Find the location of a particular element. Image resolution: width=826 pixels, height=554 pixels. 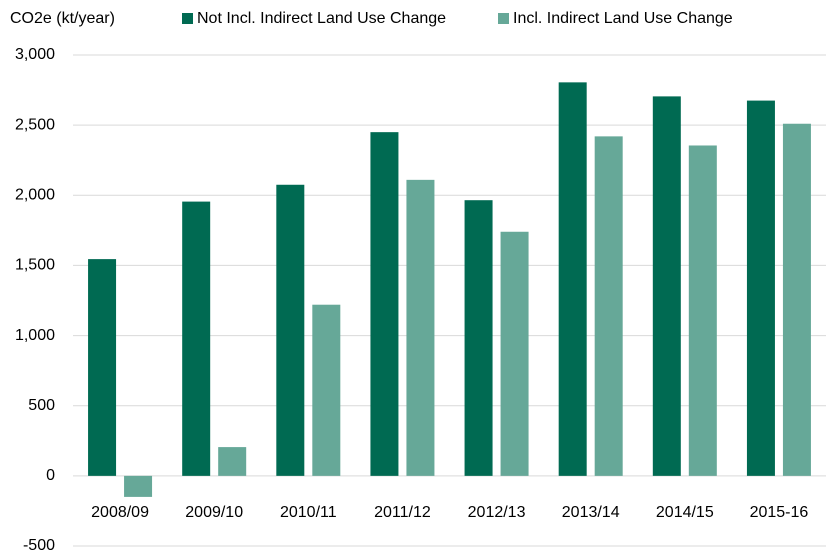

x-tick-label: 2012/13 is located at coordinates (497, 512).